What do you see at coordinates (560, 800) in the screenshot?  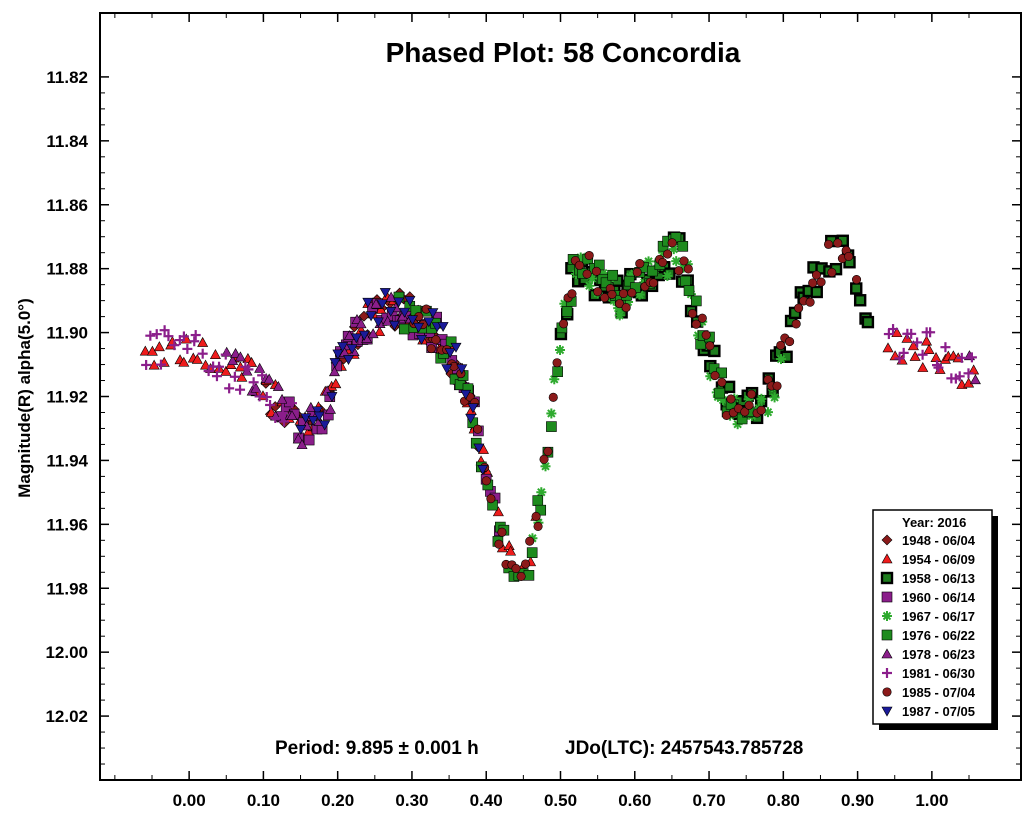 I see `x-tick-label: 0.50` at bounding box center [560, 800].